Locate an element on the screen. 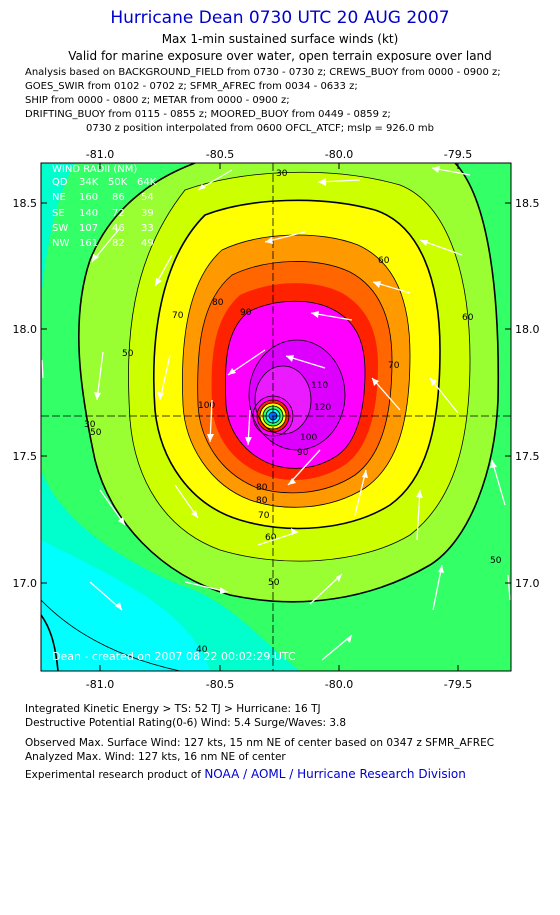 The image size is (560, 915). lat-tick-left-2: 18.0 is located at coordinates (25, 329).